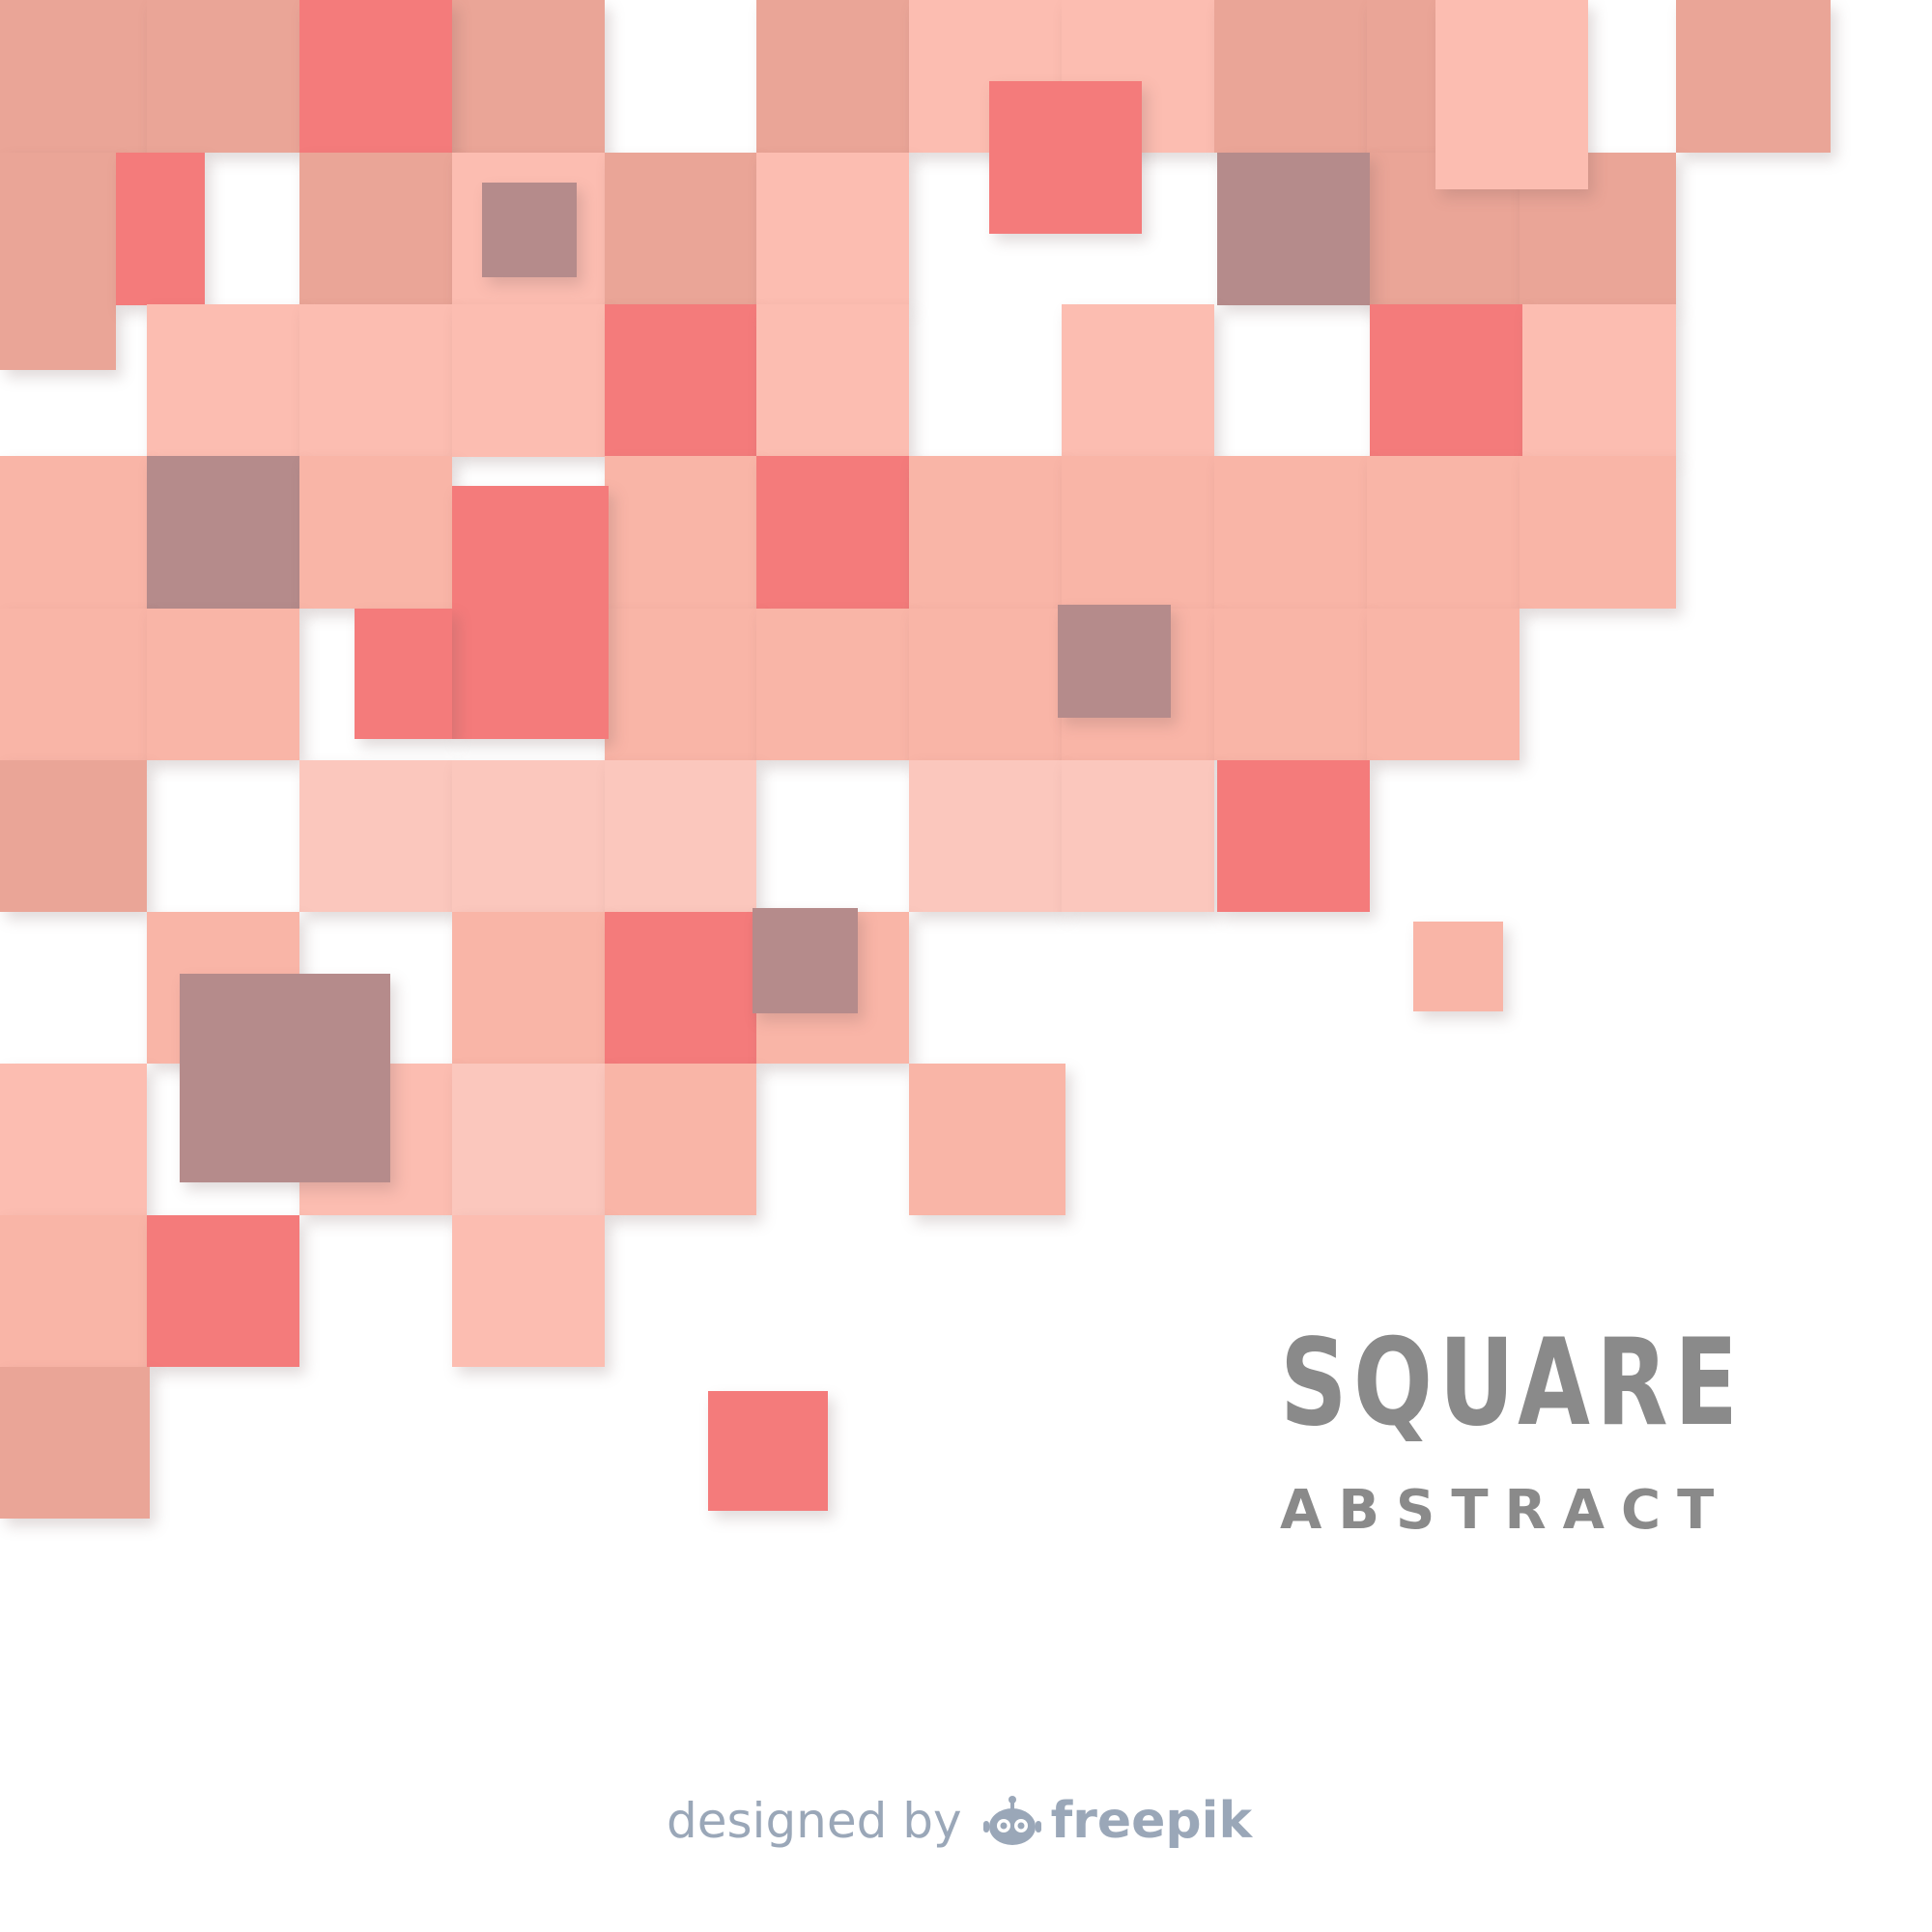  I want to click on credit-prefix: designed by, so click(814, 1821).